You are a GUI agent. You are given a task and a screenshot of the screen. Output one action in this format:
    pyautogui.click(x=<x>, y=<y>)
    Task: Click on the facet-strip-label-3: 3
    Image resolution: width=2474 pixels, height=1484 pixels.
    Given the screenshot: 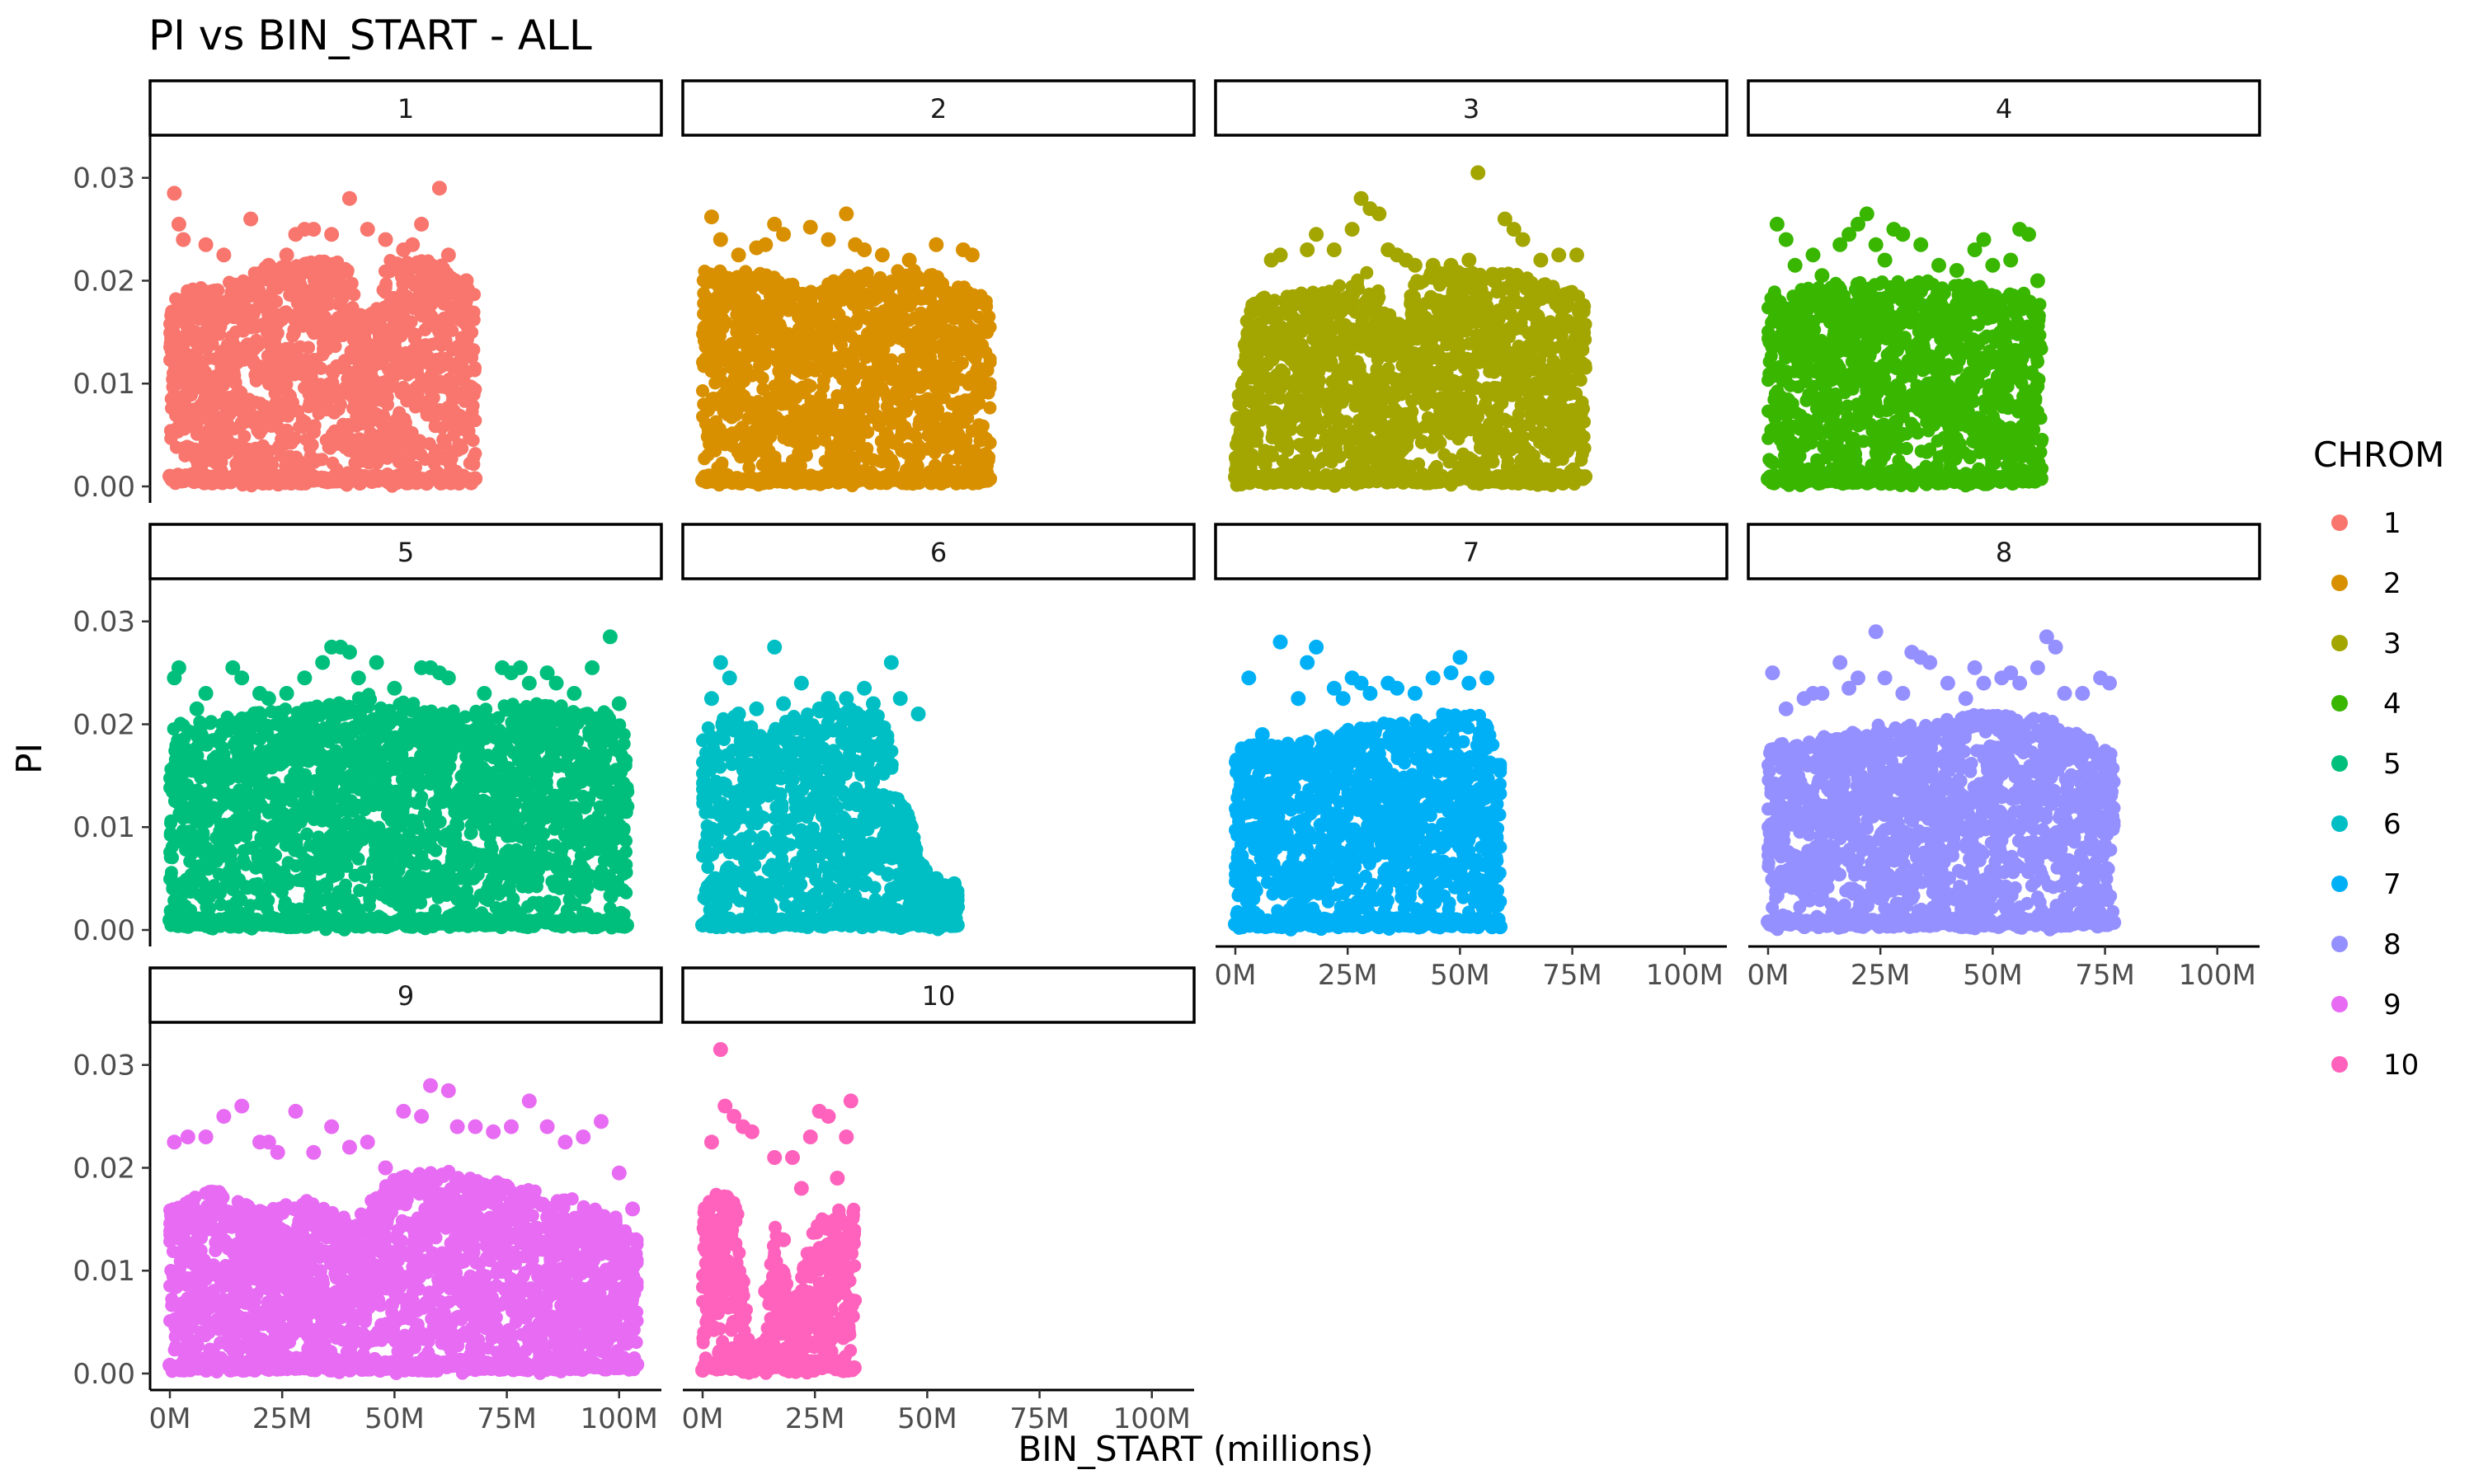 What is the action you would take?
    pyautogui.click(x=1471, y=108)
    